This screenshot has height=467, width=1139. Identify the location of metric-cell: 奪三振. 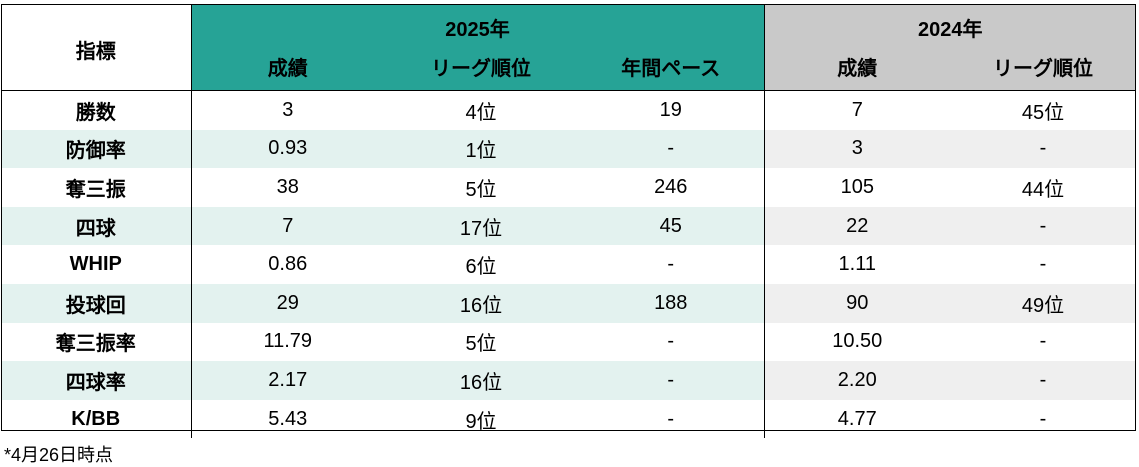
(96, 187).